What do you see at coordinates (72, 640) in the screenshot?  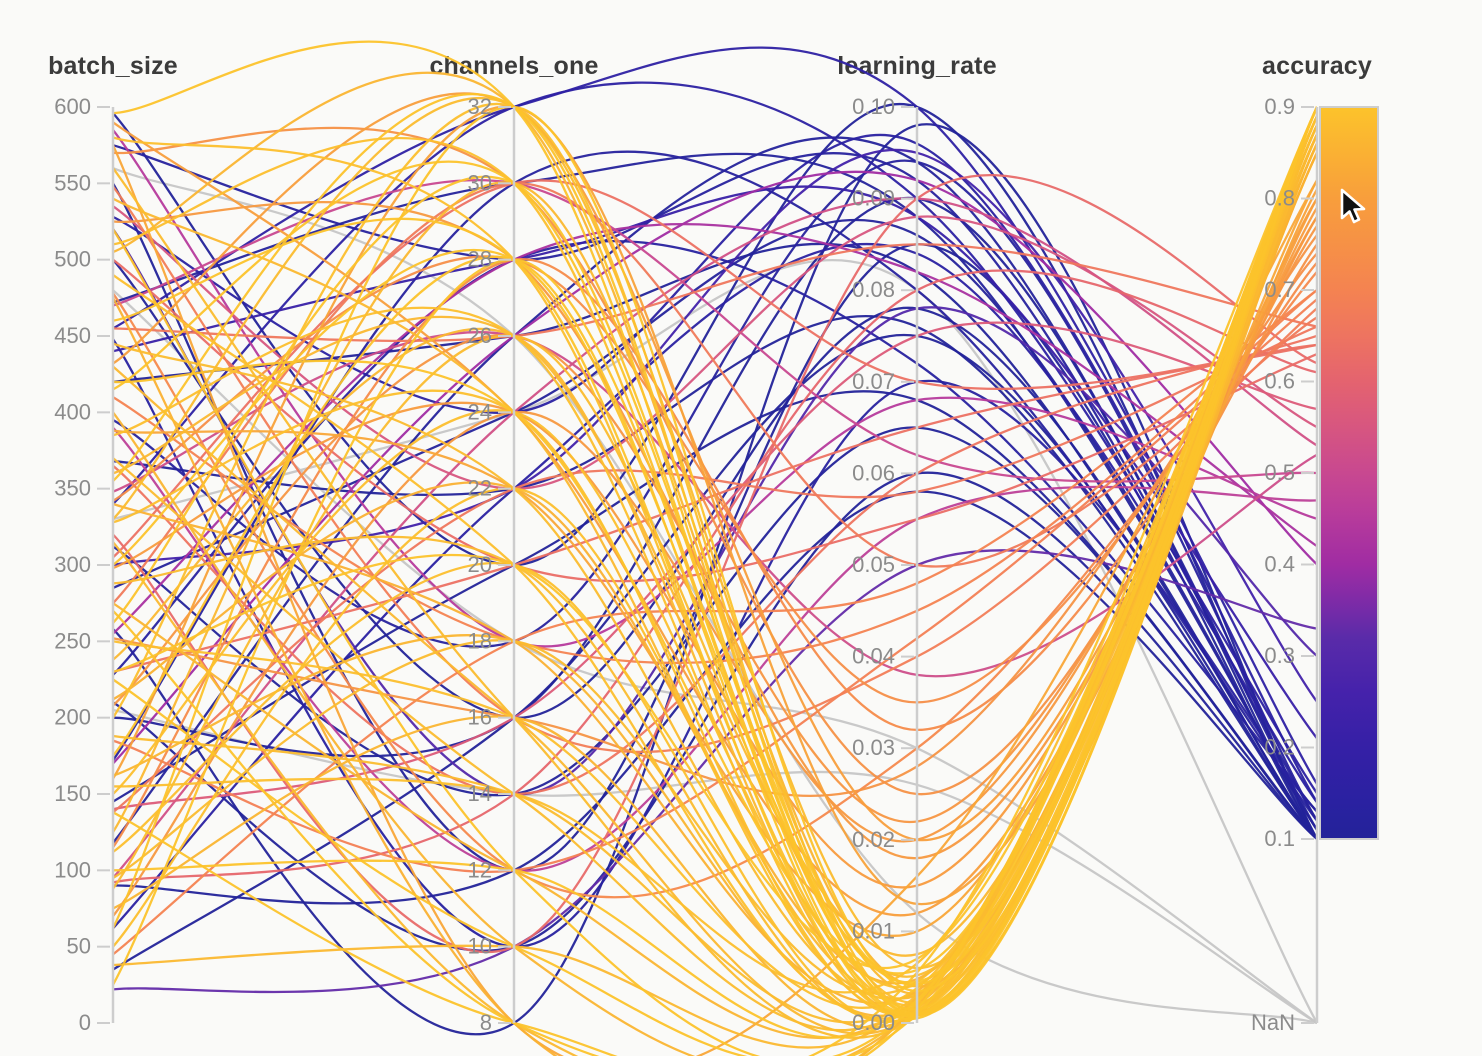 I see `tick-label-batch_size: 250` at bounding box center [72, 640].